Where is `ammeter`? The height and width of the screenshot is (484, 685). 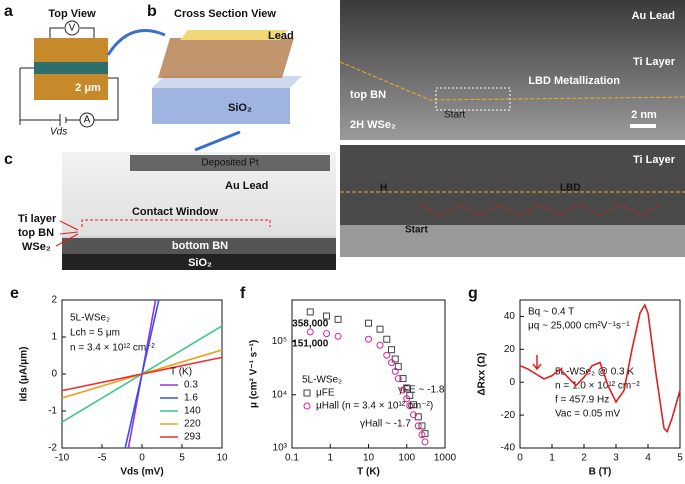 ammeter is located at coordinates (87, 120).